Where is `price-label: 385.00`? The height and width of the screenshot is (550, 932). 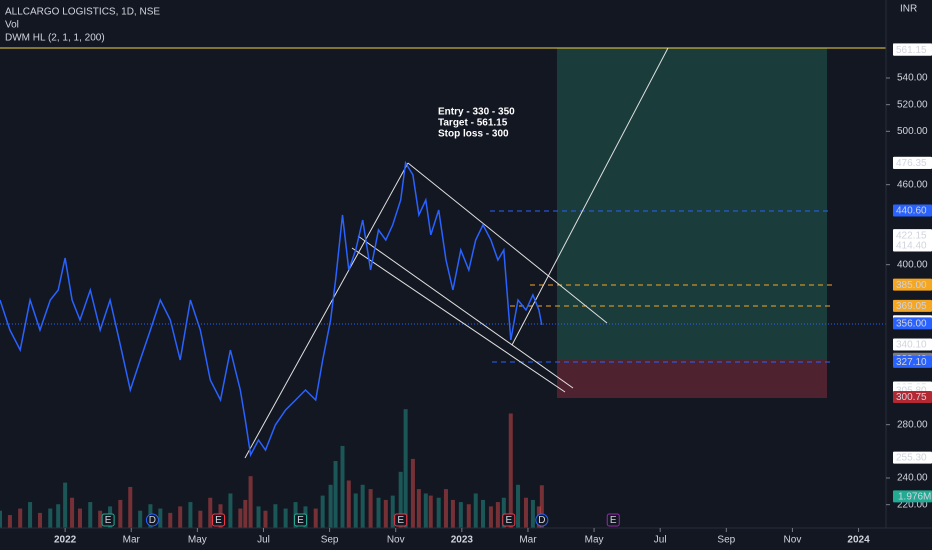 price-label: 385.00 is located at coordinates (911, 285).